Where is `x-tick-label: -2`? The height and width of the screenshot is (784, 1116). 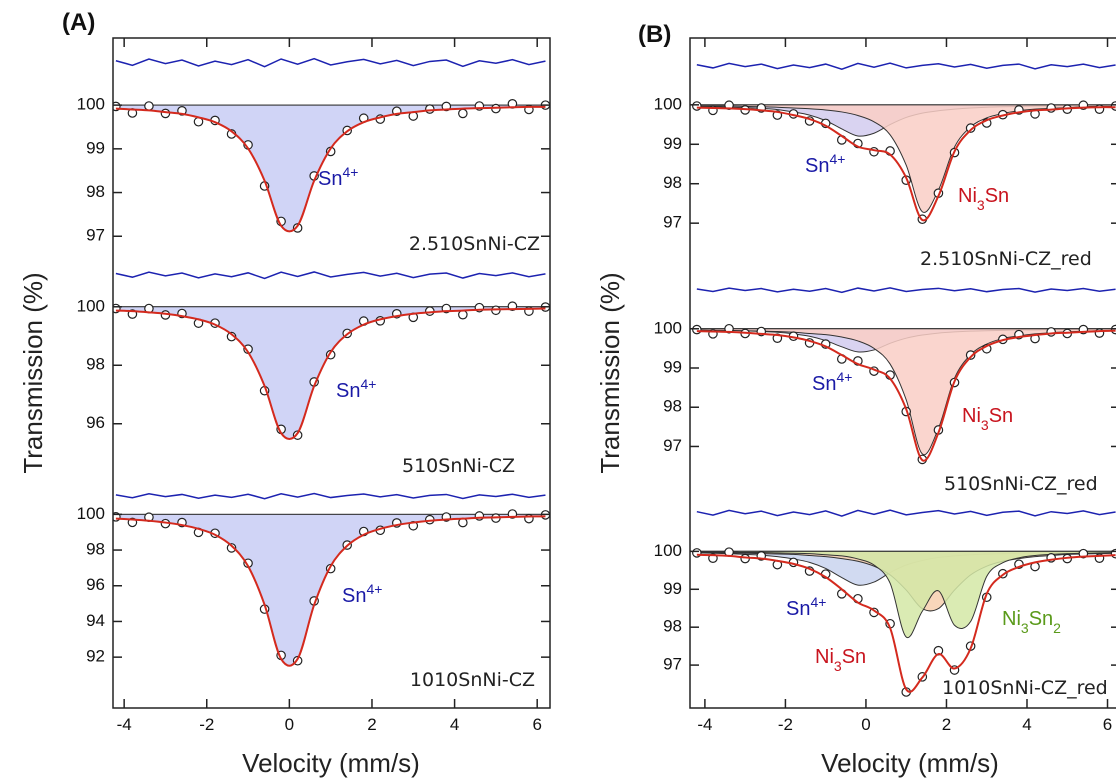
x-tick-label: -2 is located at coordinates (206, 724).